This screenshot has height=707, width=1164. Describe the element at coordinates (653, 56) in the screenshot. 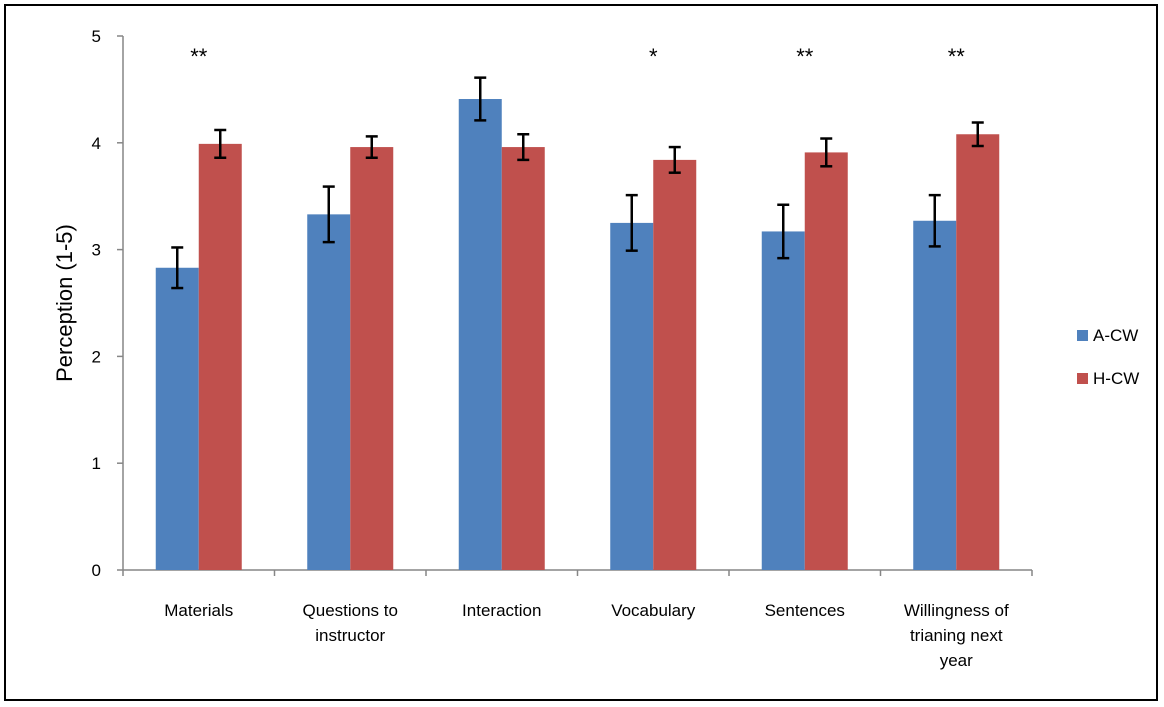

I see `significance-marker: *` at that location.